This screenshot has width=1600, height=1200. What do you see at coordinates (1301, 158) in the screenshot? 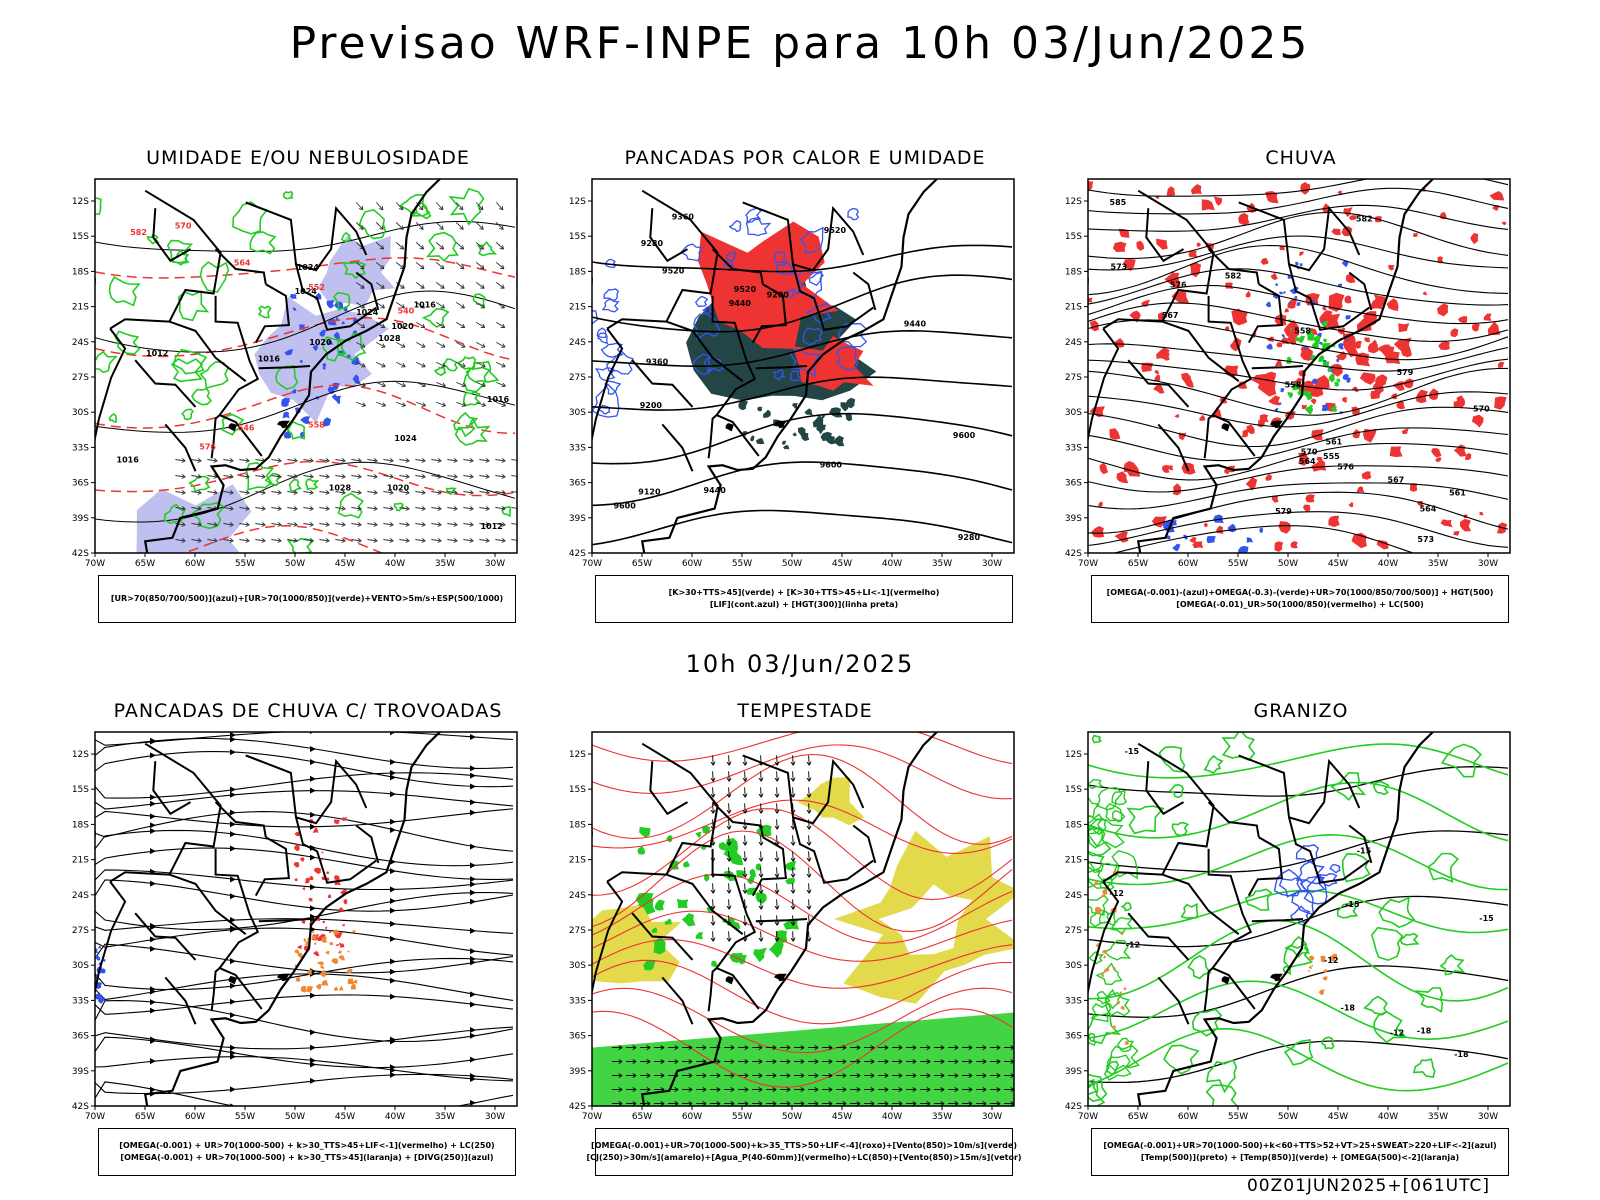
I see `panel-title-chuva: CHUVA` at bounding box center [1301, 158].